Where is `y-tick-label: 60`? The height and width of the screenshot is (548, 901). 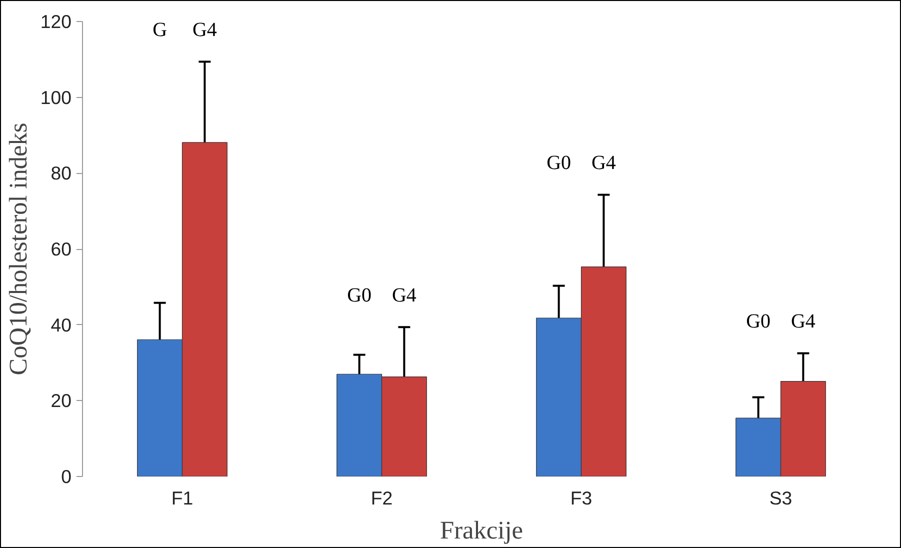 y-tick-label: 60 is located at coordinates (61, 249).